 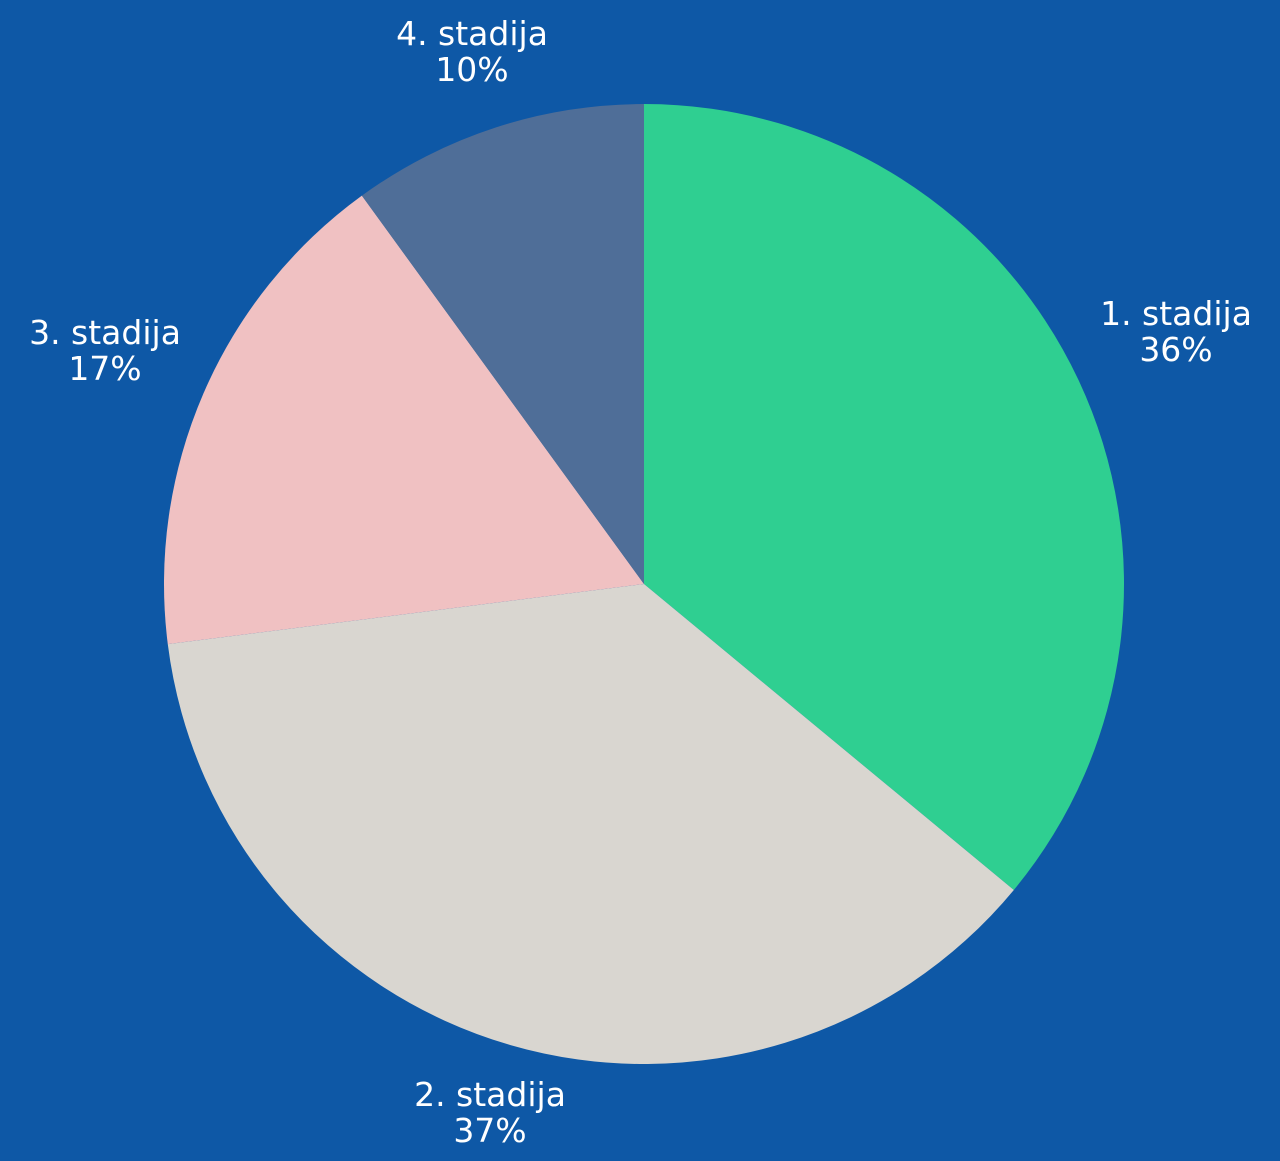 I want to click on slice-label-3-name: 3. stadija, so click(x=105, y=332).